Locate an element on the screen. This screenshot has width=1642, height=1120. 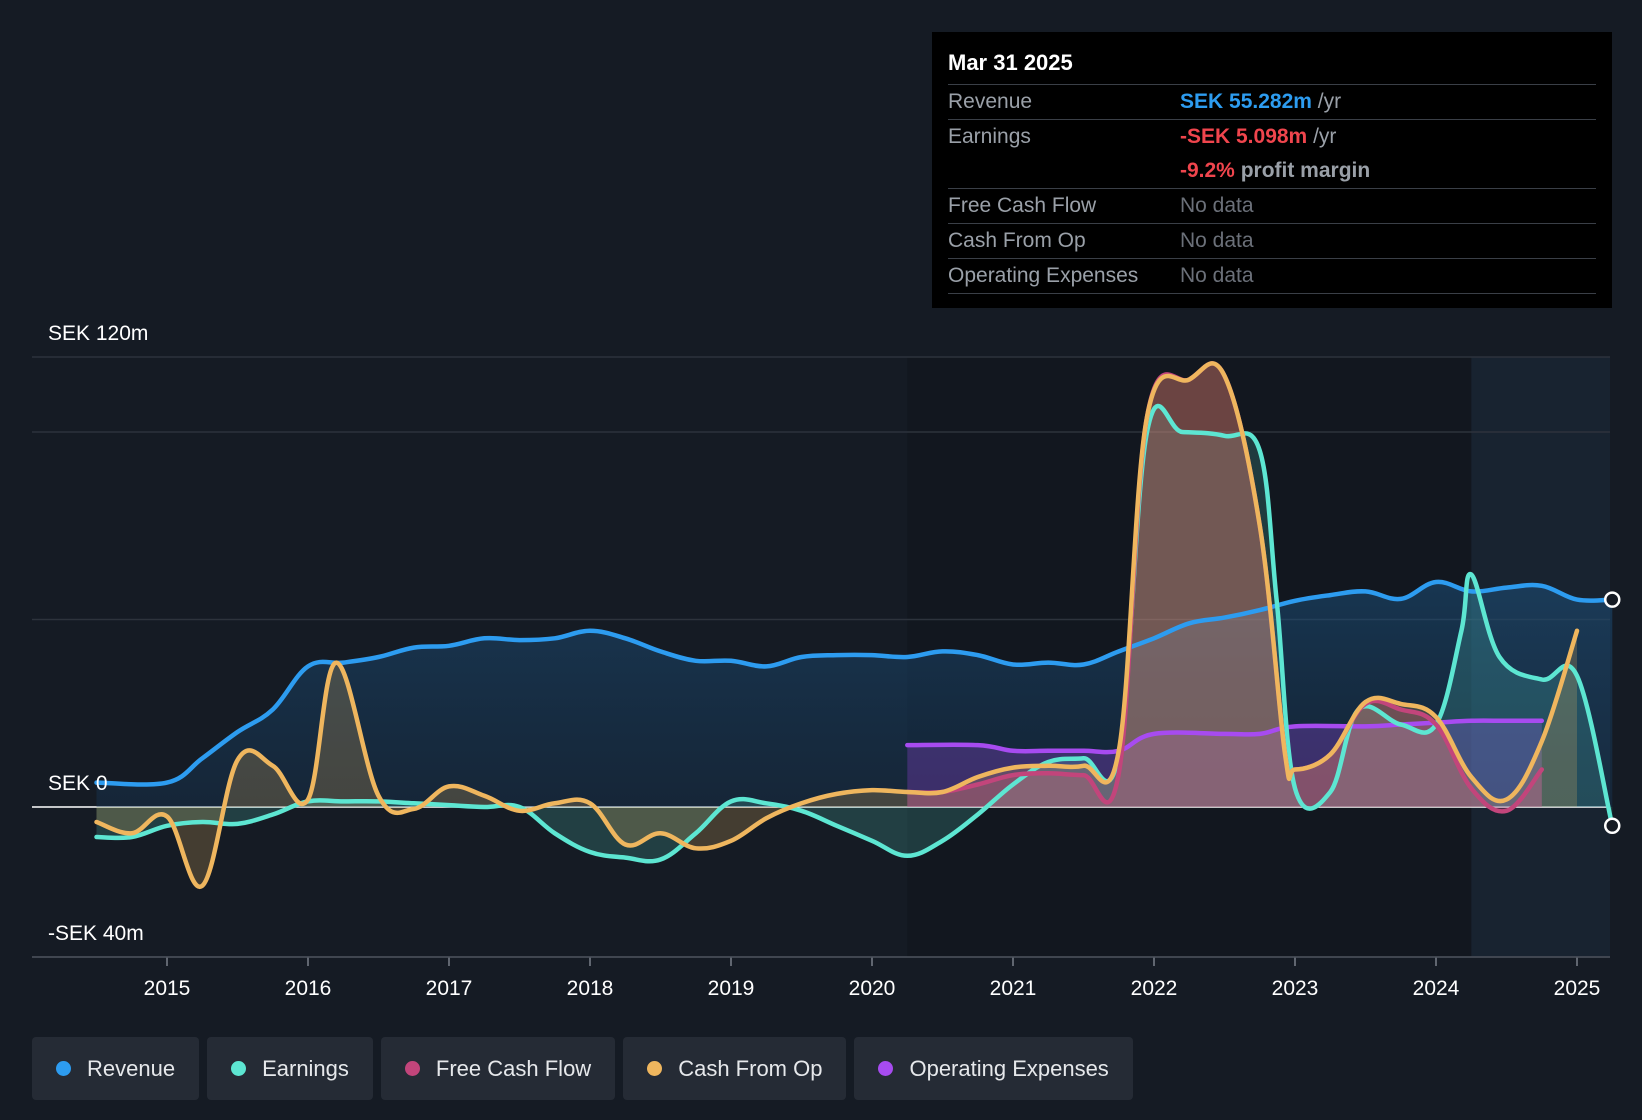
x-tick-label: 2017 is located at coordinates (449, 988).